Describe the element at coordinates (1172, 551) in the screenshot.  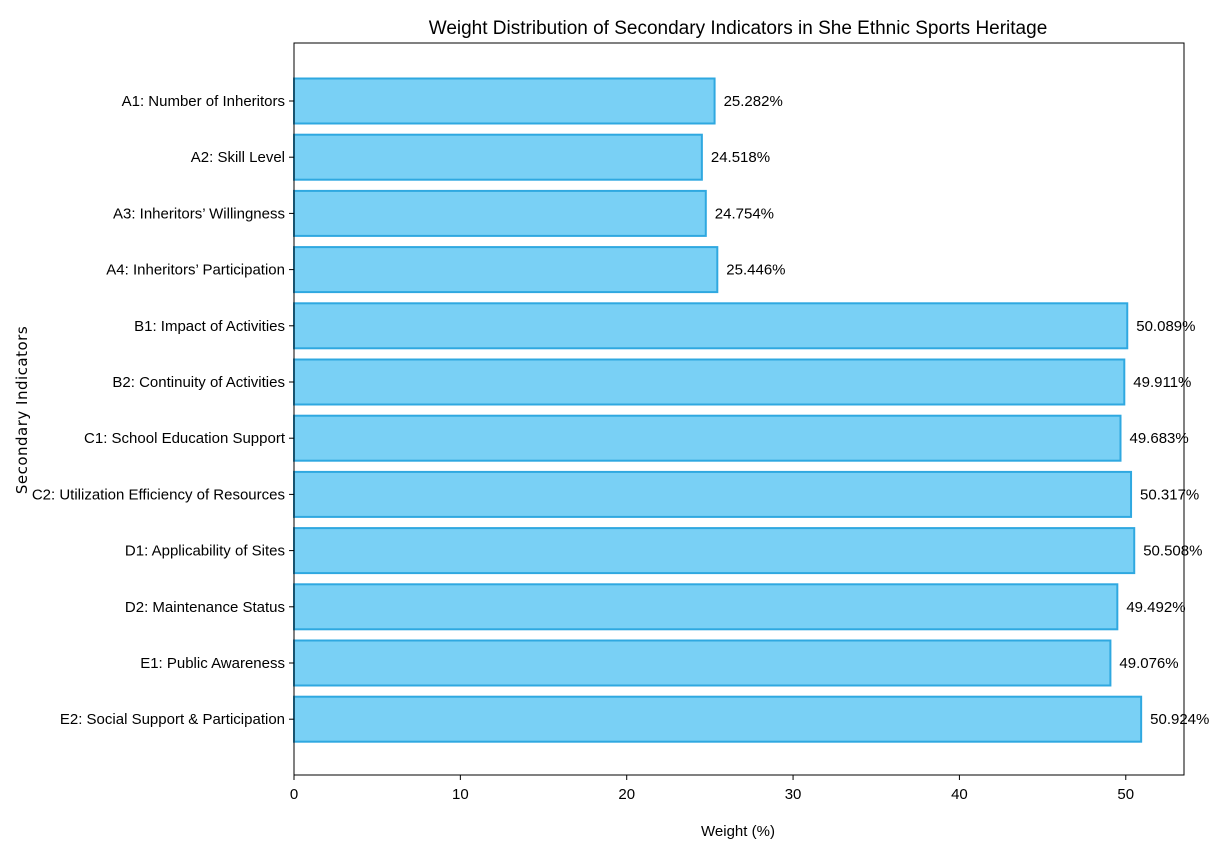
I see `value-label: 50.508%` at that location.